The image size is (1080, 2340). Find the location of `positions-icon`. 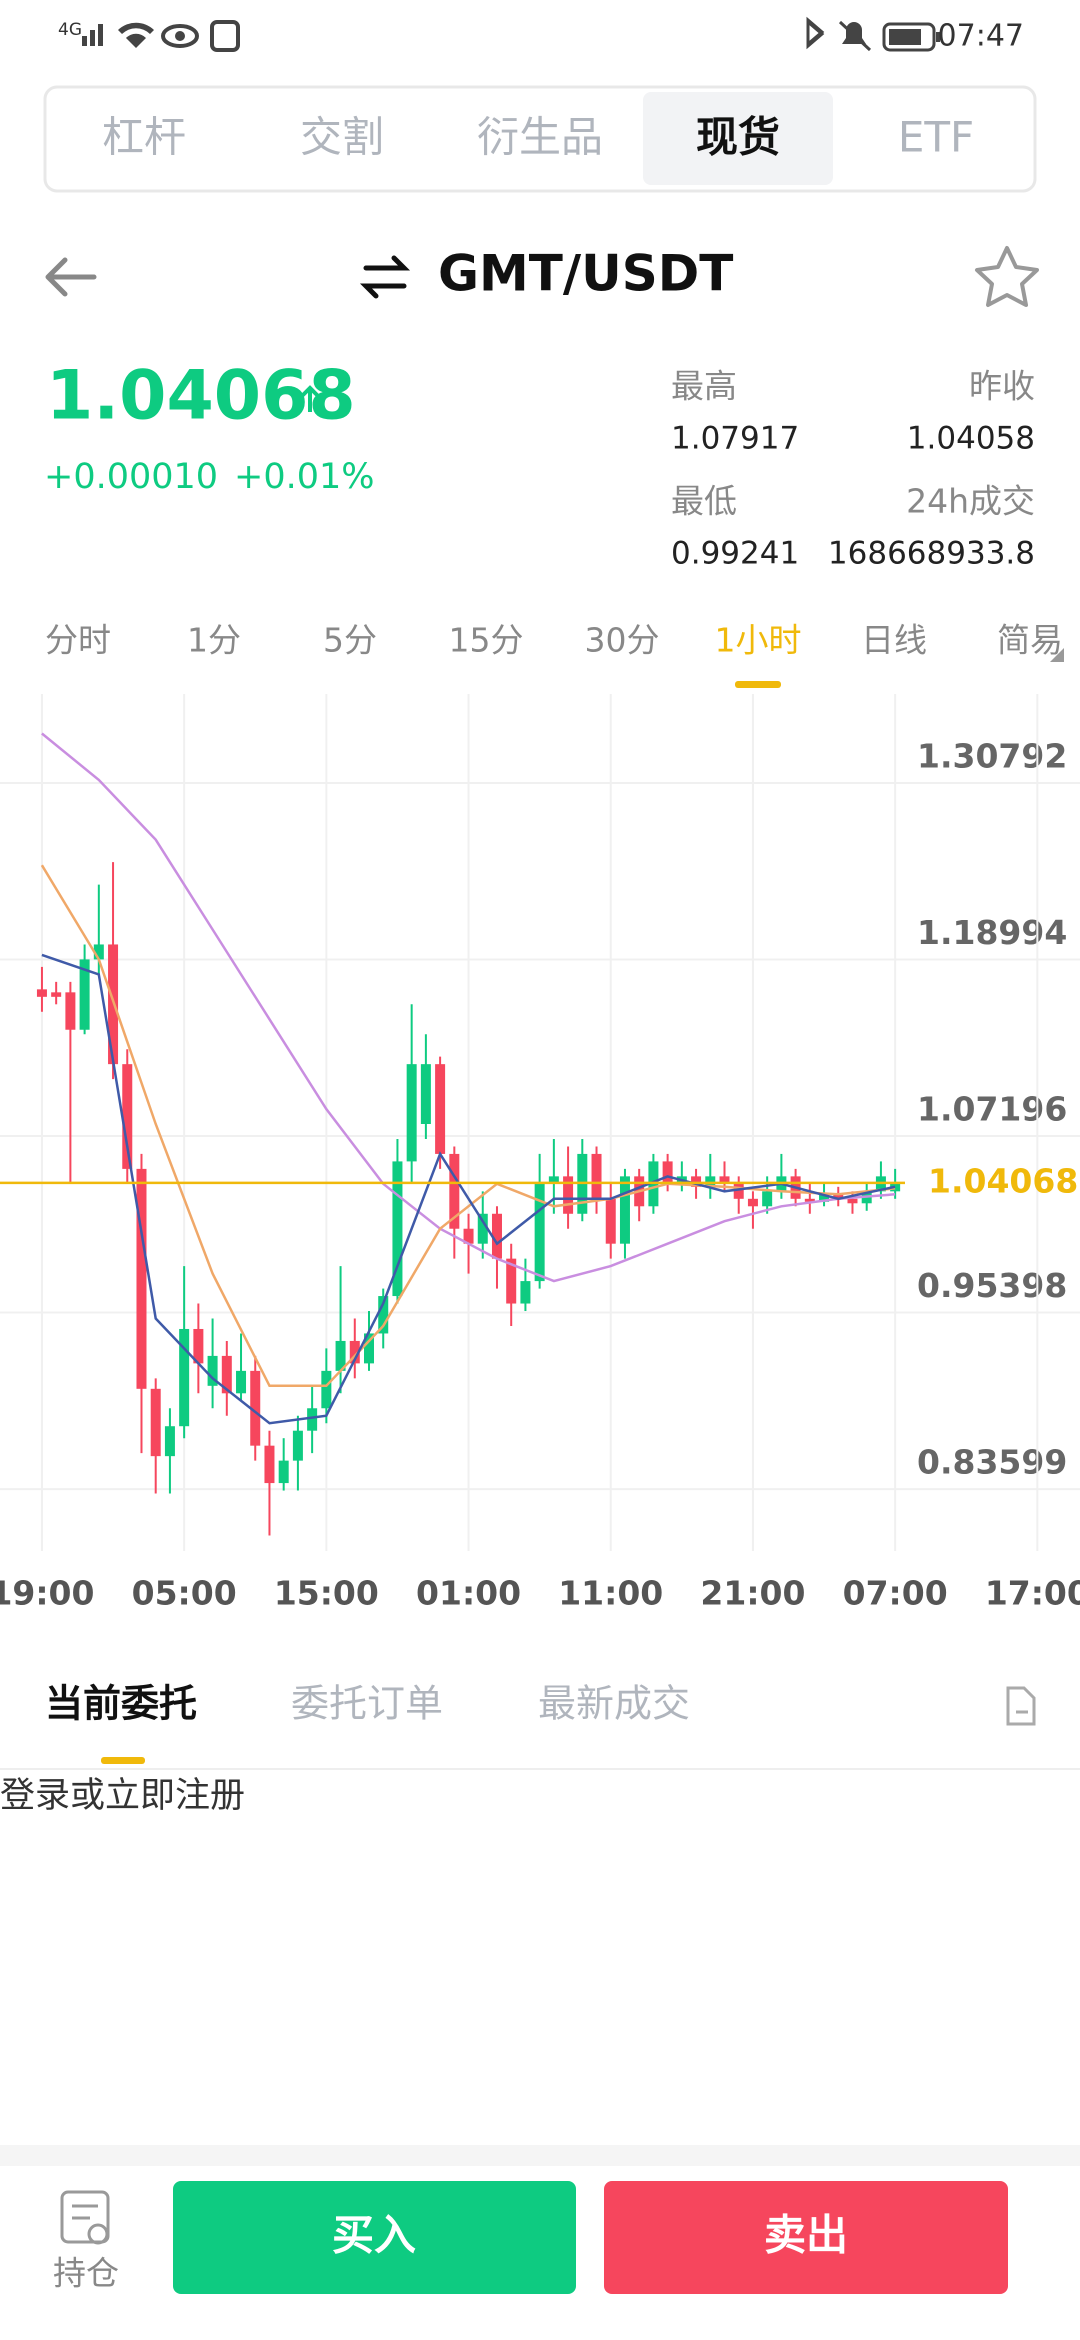

positions-icon is located at coordinates (85, 2217).